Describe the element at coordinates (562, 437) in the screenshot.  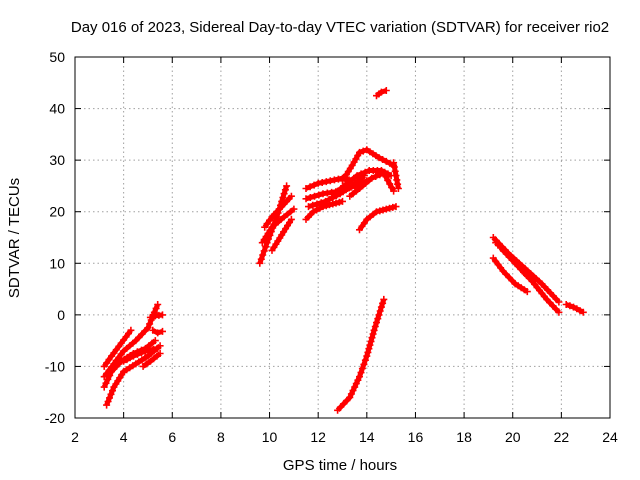
I see `x-tick-label: 22` at that location.